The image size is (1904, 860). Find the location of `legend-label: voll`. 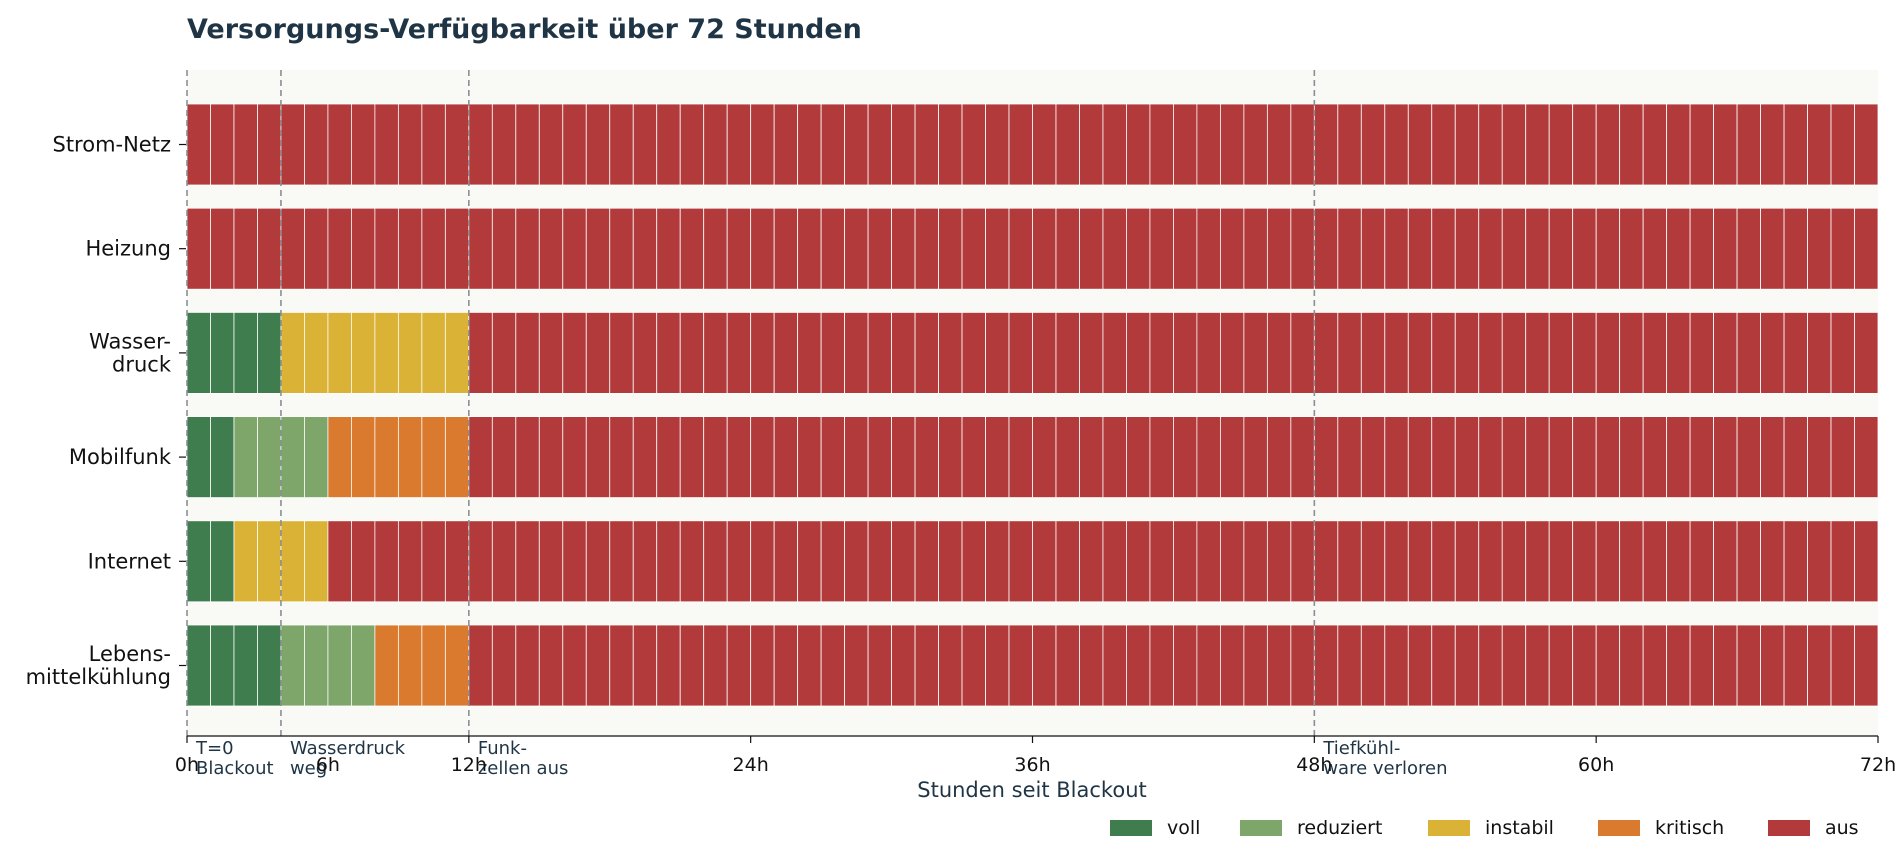

legend-label: voll is located at coordinates (1183, 828).